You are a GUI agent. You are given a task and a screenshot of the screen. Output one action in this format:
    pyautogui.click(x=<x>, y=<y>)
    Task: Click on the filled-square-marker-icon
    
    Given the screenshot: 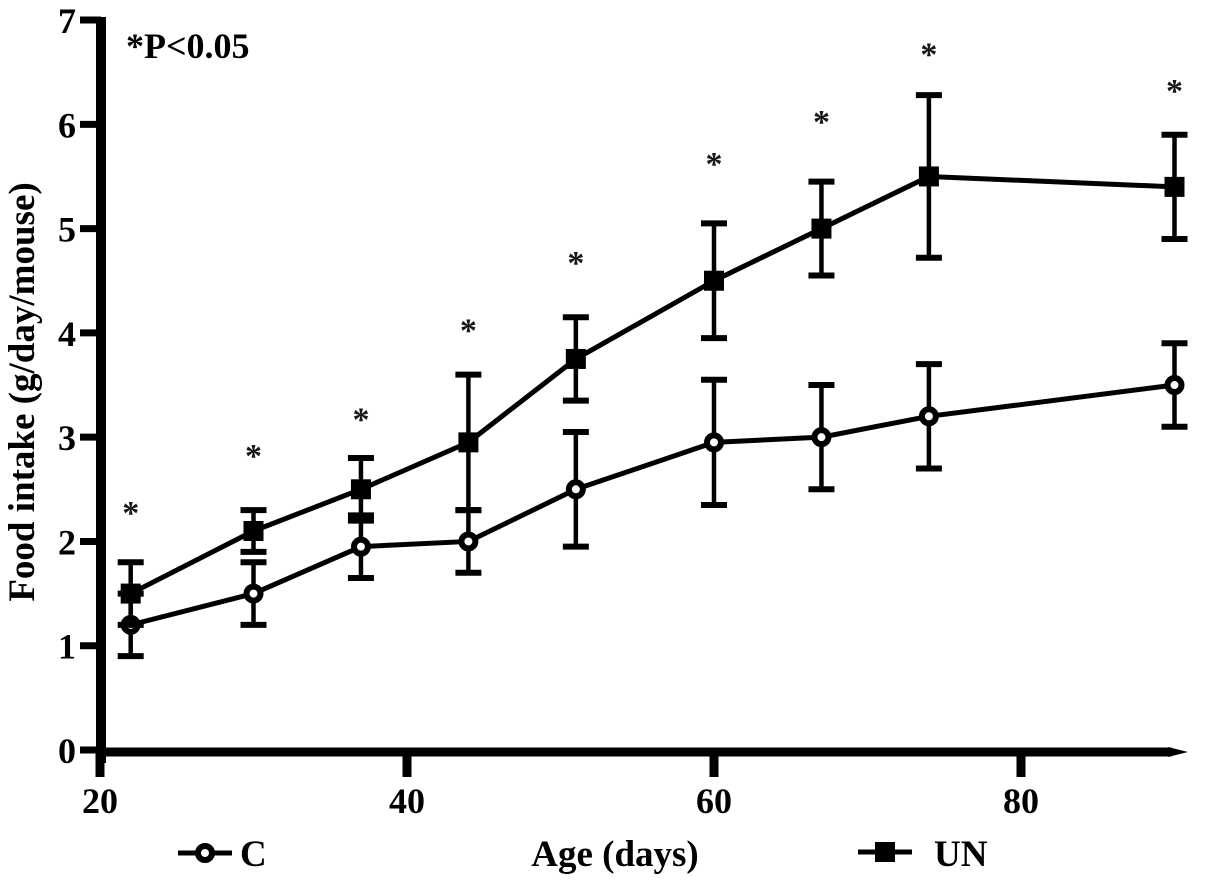 What is the action you would take?
    pyautogui.click(x=885, y=852)
    